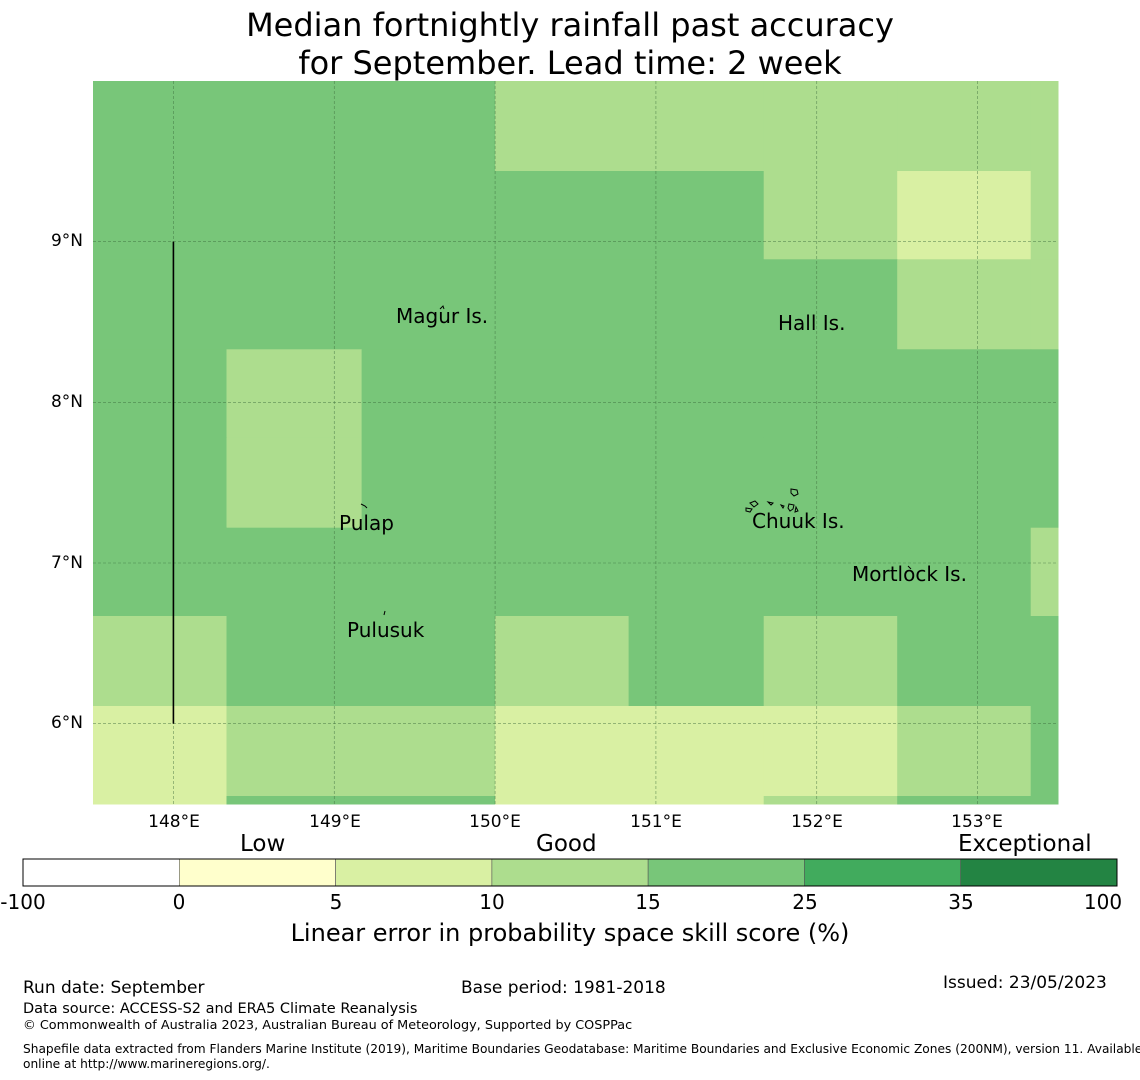  What do you see at coordinates (335, 822) in the screenshot?
I see `lon-tick-149e: 149°E` at bounding box center [335, 822].